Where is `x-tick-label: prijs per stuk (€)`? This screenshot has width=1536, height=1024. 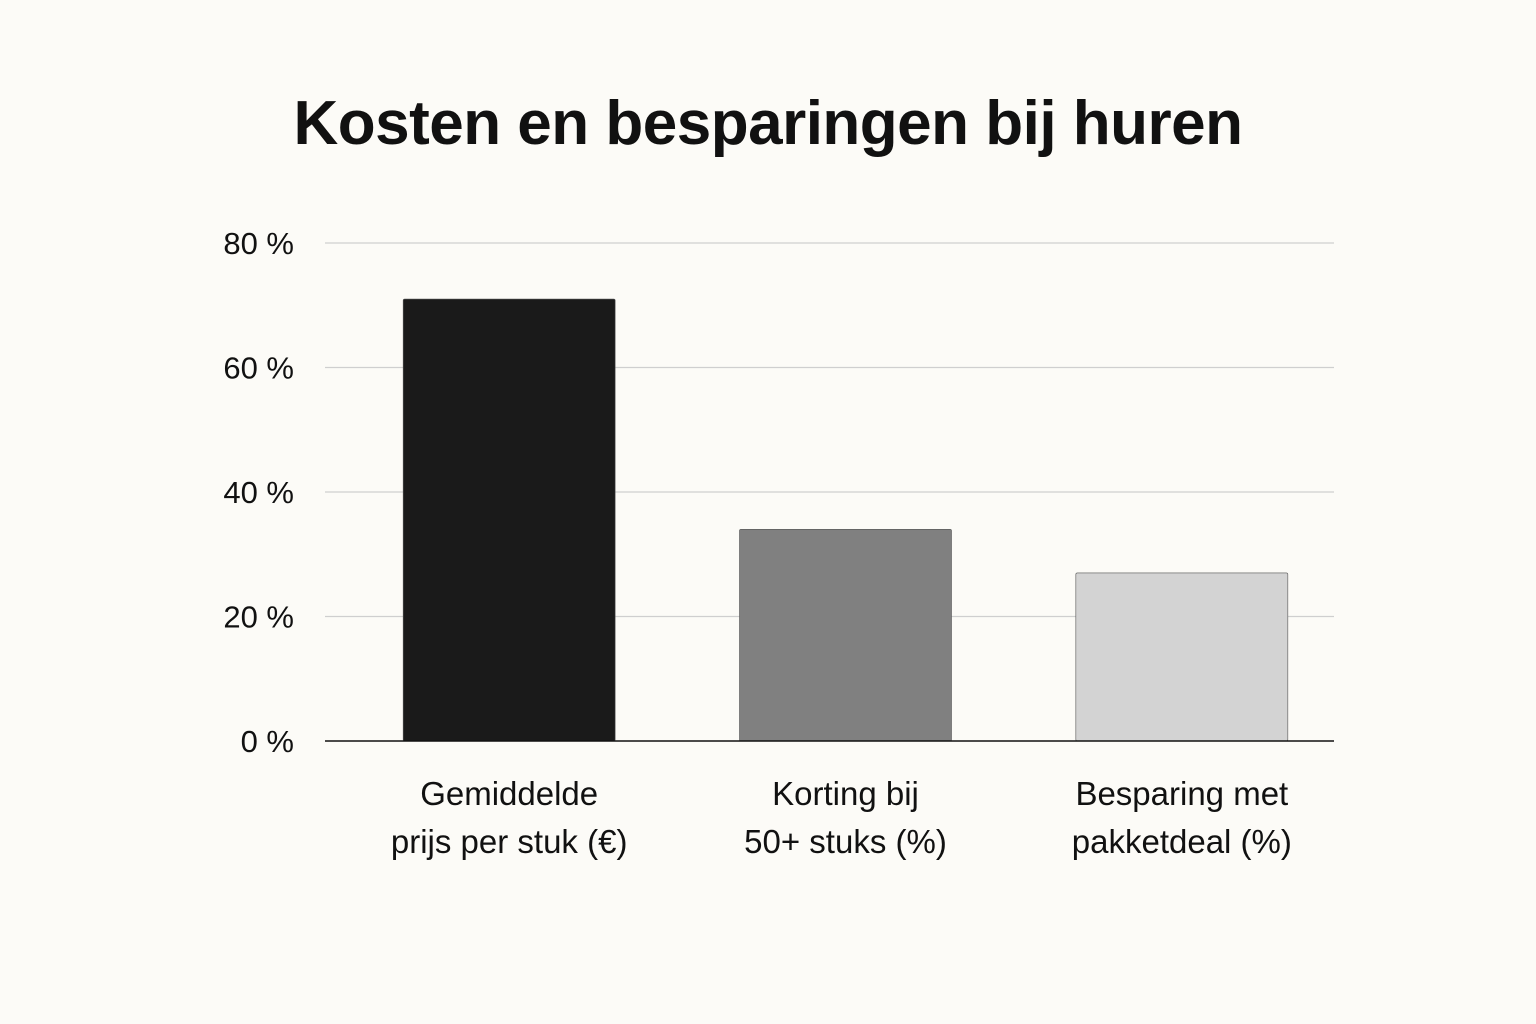
x-tick-label: prijs per stuk (€) is located at coordinates (509, 841).